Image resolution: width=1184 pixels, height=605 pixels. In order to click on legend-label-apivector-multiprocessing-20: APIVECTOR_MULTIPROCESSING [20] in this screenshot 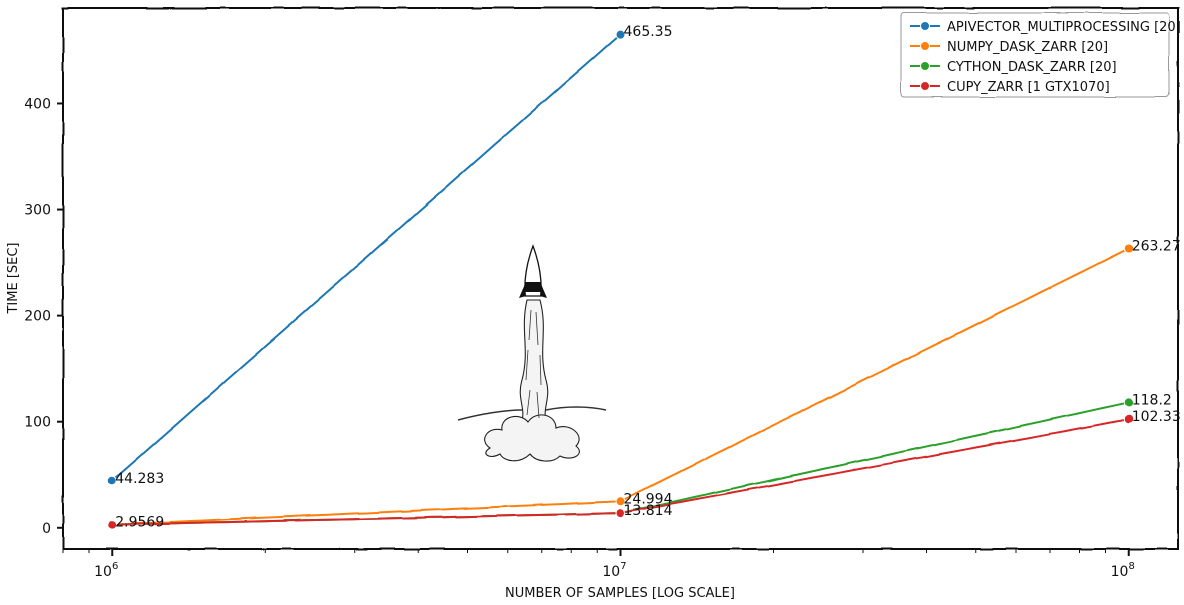, I will do `click(1064, 27)`.